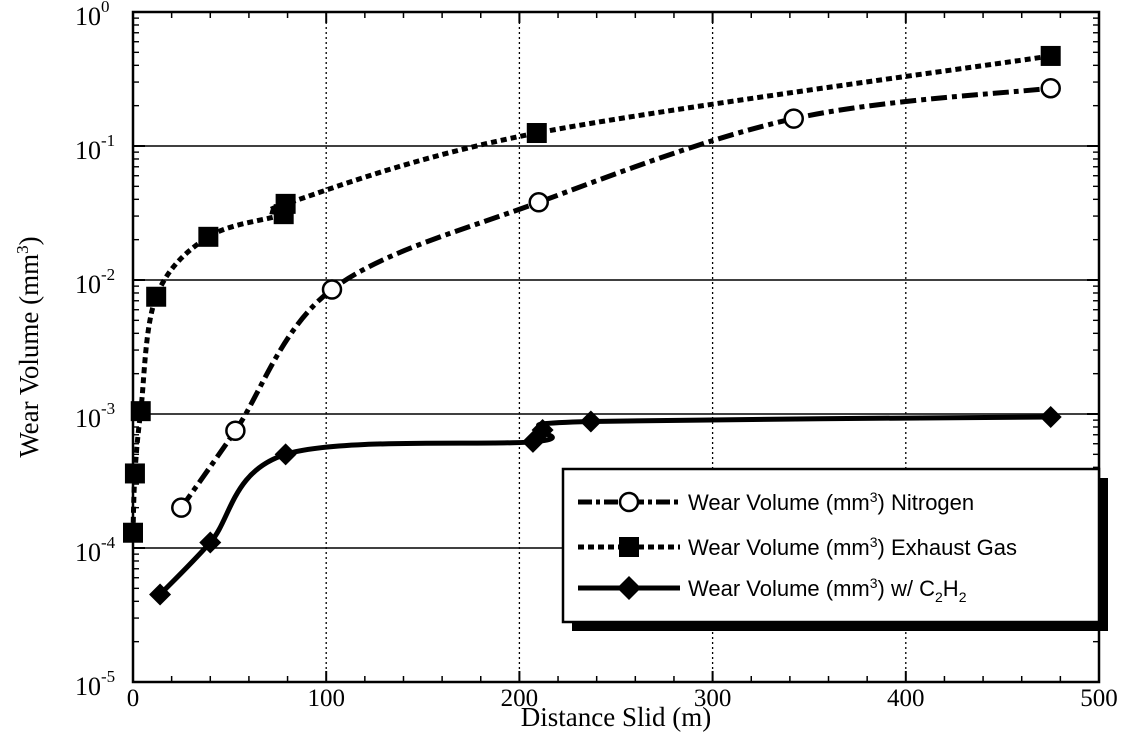 Image resolution: width=1143 pixels, height=734 pixels. Describe the element at coordinates (616, 717) in the screenshot. I see `x-axis-label: Distance Slid (m)` at that location.